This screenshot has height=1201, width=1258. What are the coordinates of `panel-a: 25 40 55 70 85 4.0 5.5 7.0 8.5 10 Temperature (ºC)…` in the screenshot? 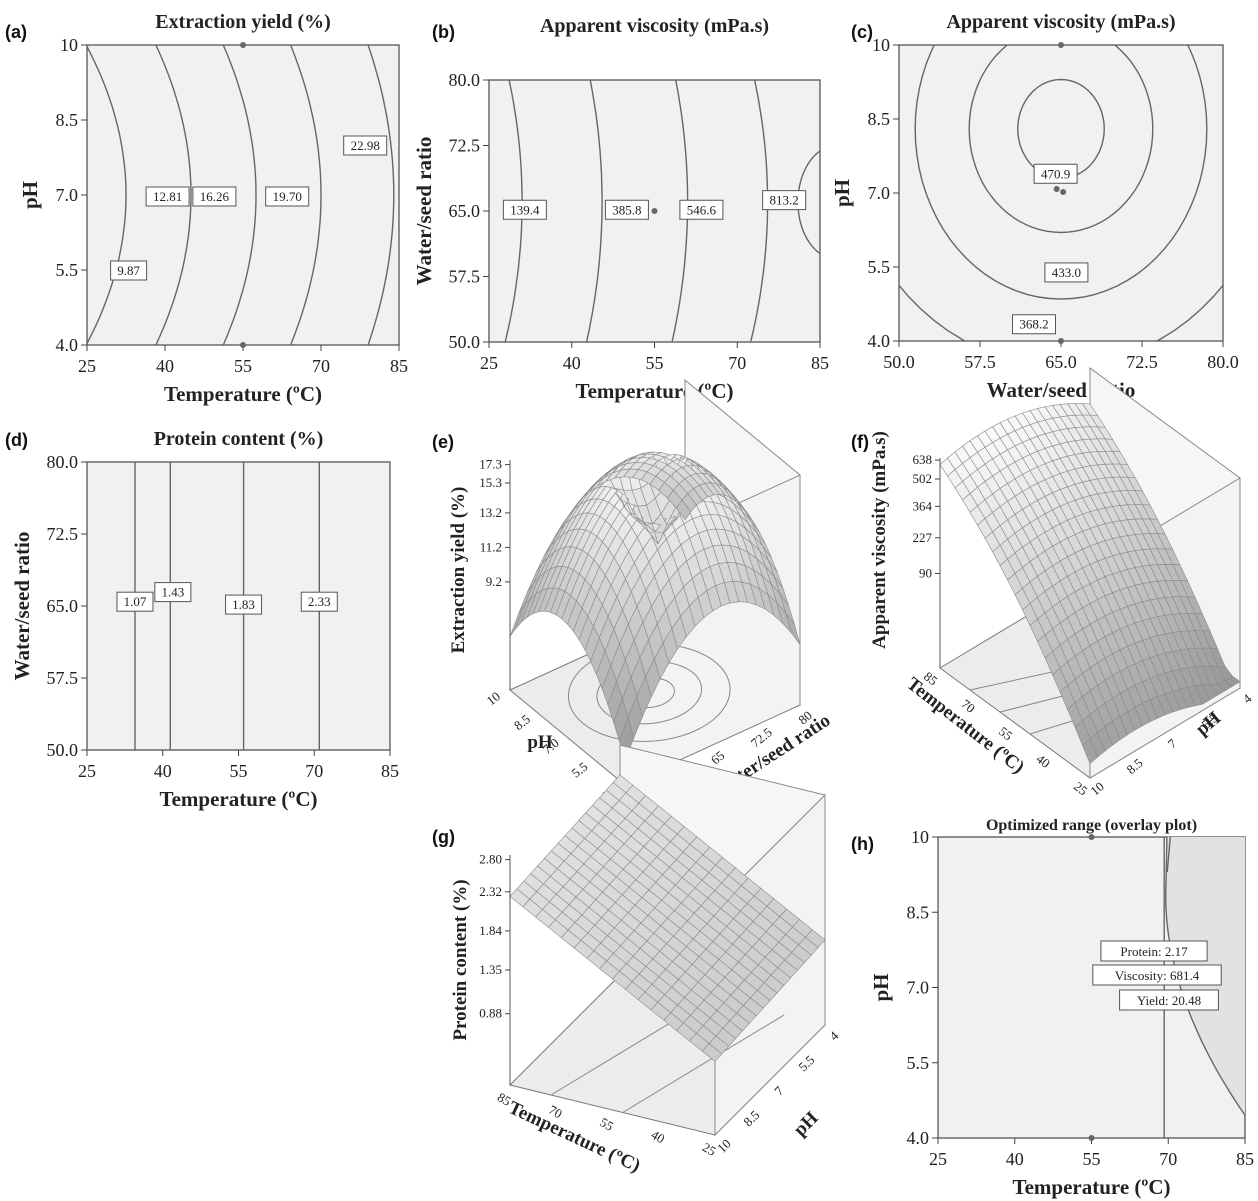 It's located at (206, 208).